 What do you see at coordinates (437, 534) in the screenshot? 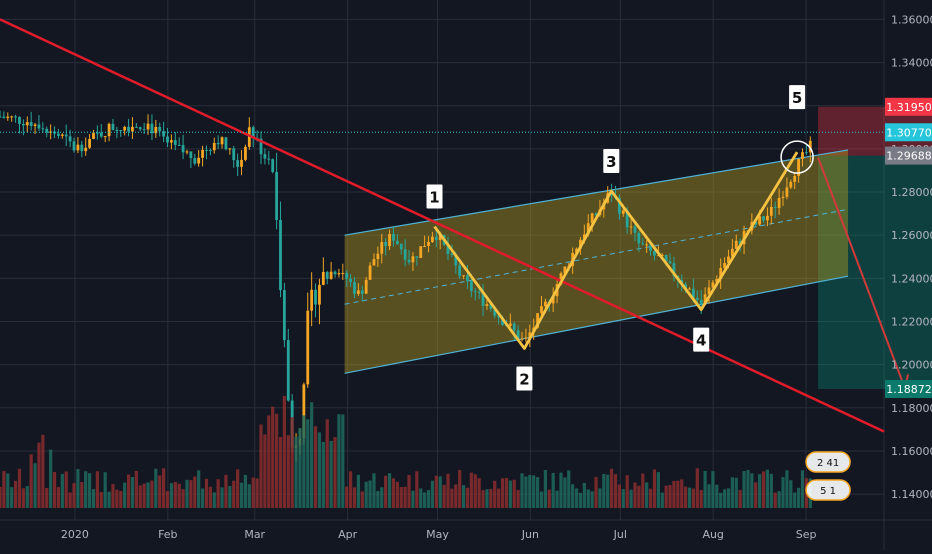
I see `x-tick-label: May` at bounding box center [437, 534].